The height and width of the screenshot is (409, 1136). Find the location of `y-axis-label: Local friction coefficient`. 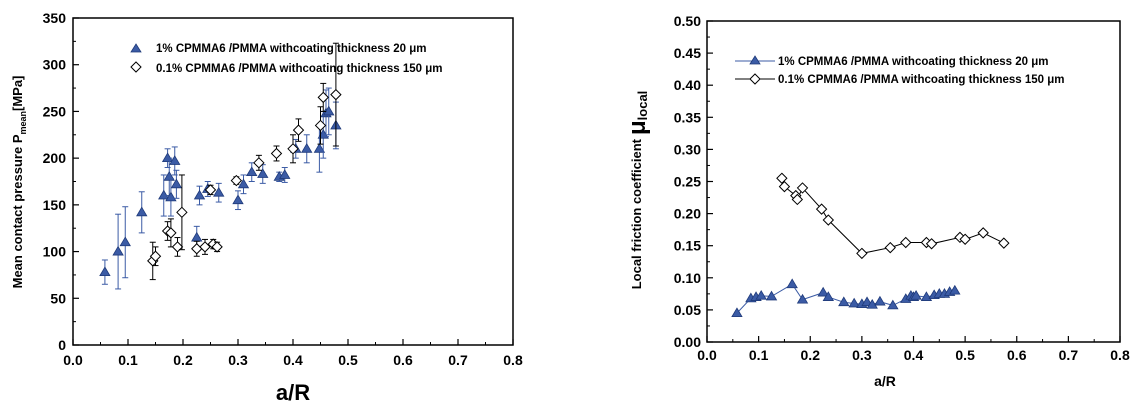

y-axis-label: Local friction coefficient is located at coordinates (636, 213).